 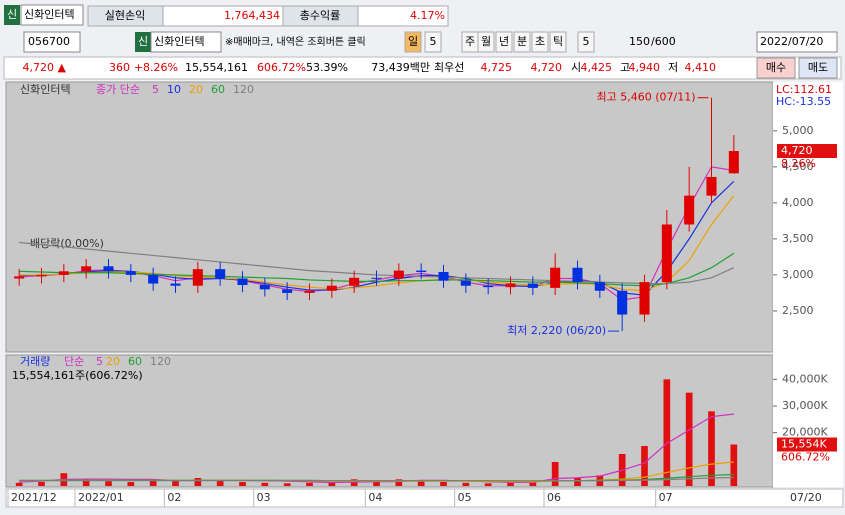 I want to click on legend-entry: 120, so click(x=243, y=89).